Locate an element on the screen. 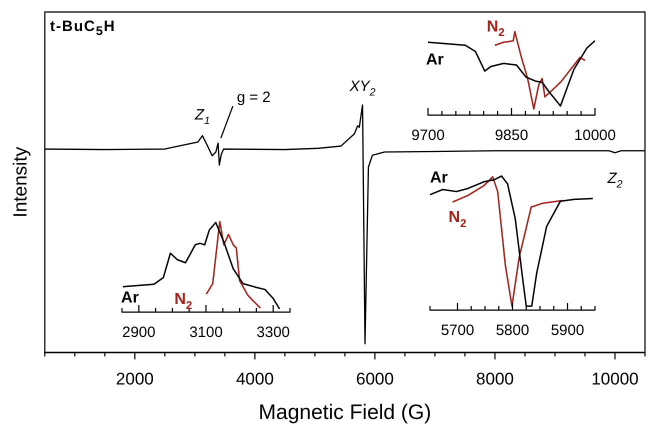  x-tick-label: 9850 is located at coordinates (511, 135).